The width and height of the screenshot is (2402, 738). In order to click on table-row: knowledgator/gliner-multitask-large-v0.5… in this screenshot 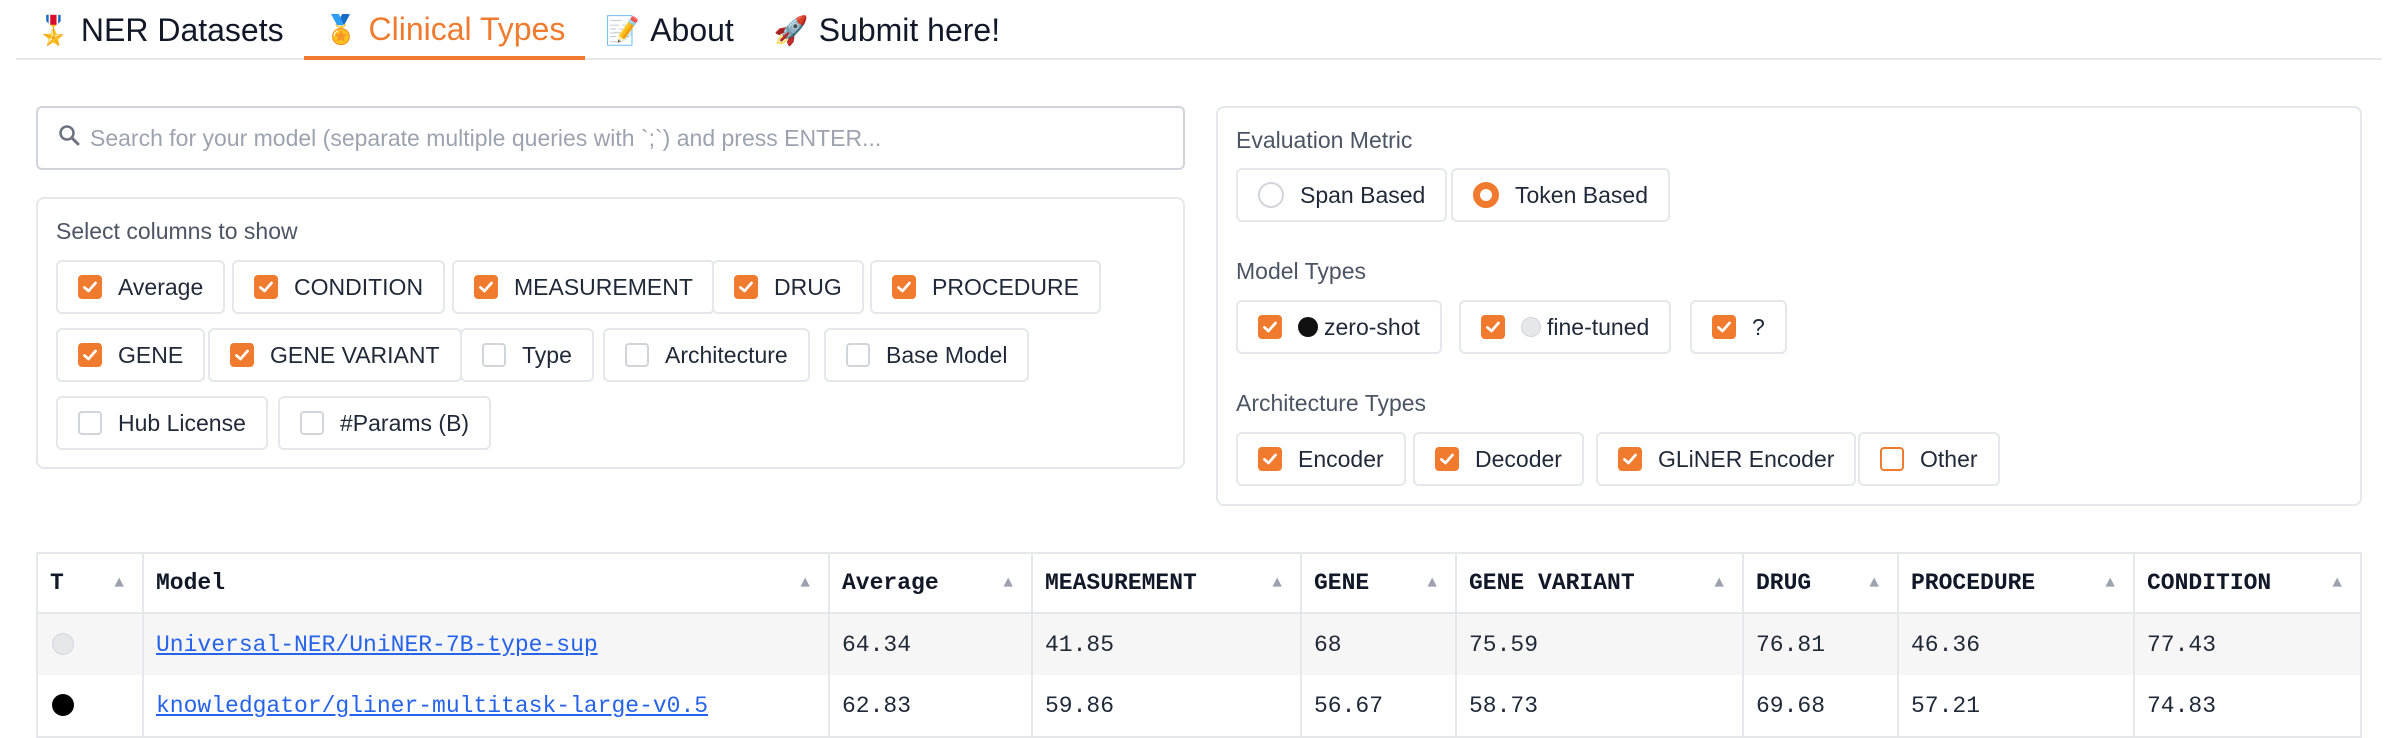, I will do `click(1199, 706)`.